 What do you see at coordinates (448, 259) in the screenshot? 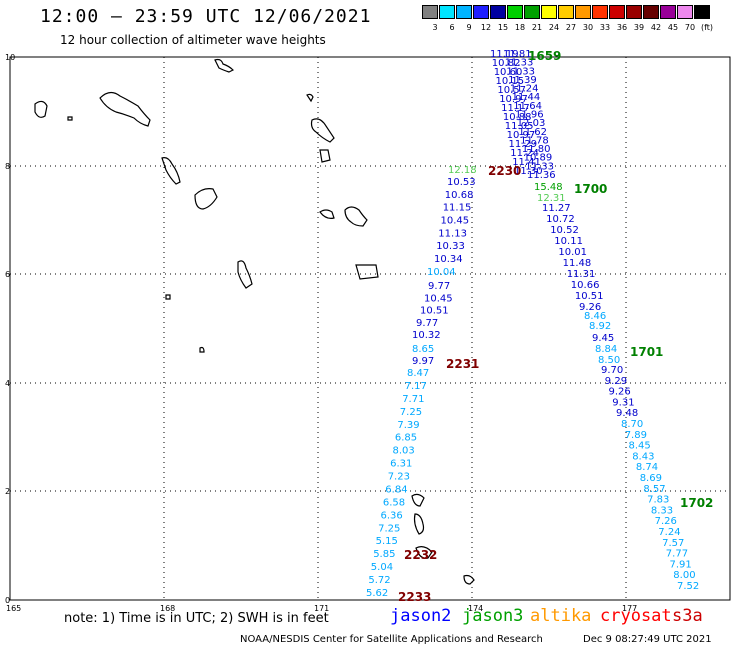
I see `wave-height-value: 10.34` at bounding box center [448, 259].